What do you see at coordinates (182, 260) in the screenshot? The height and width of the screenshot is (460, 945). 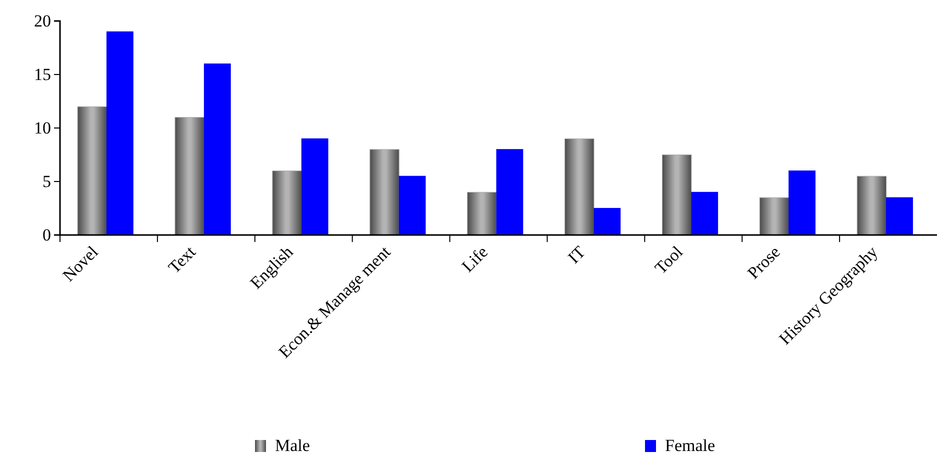 I see `x-tick-label: Text` at bounding box center [182, 260].